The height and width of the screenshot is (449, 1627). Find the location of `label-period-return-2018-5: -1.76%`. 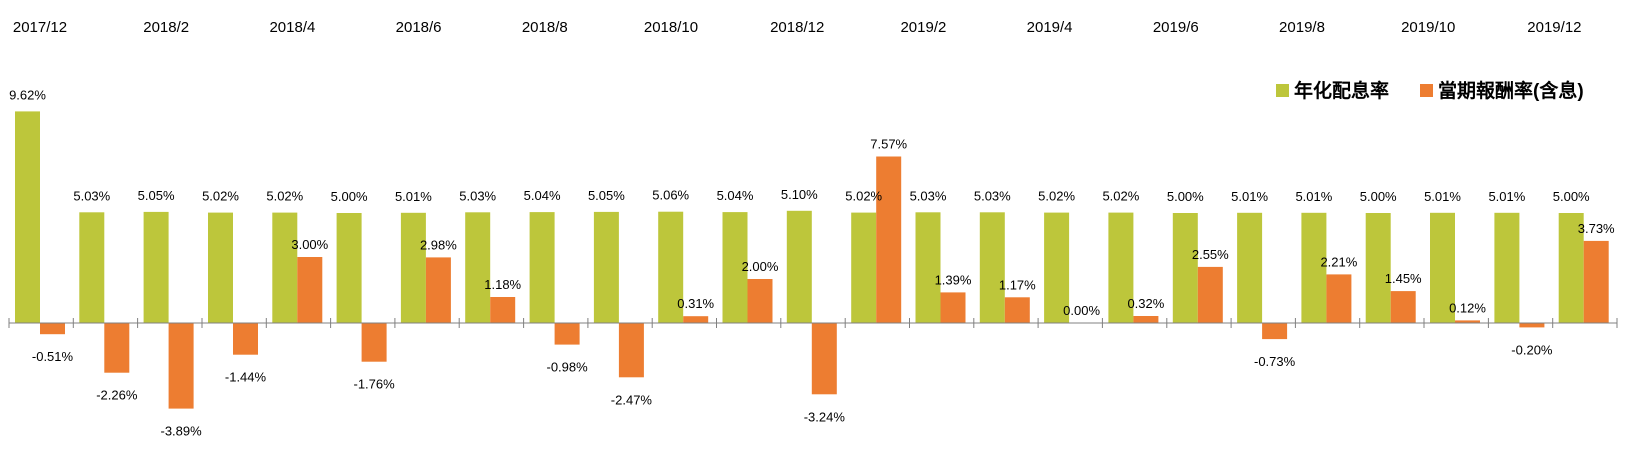

label-period-return-2018-5: -1.76% is located at coordinates (374, 384).